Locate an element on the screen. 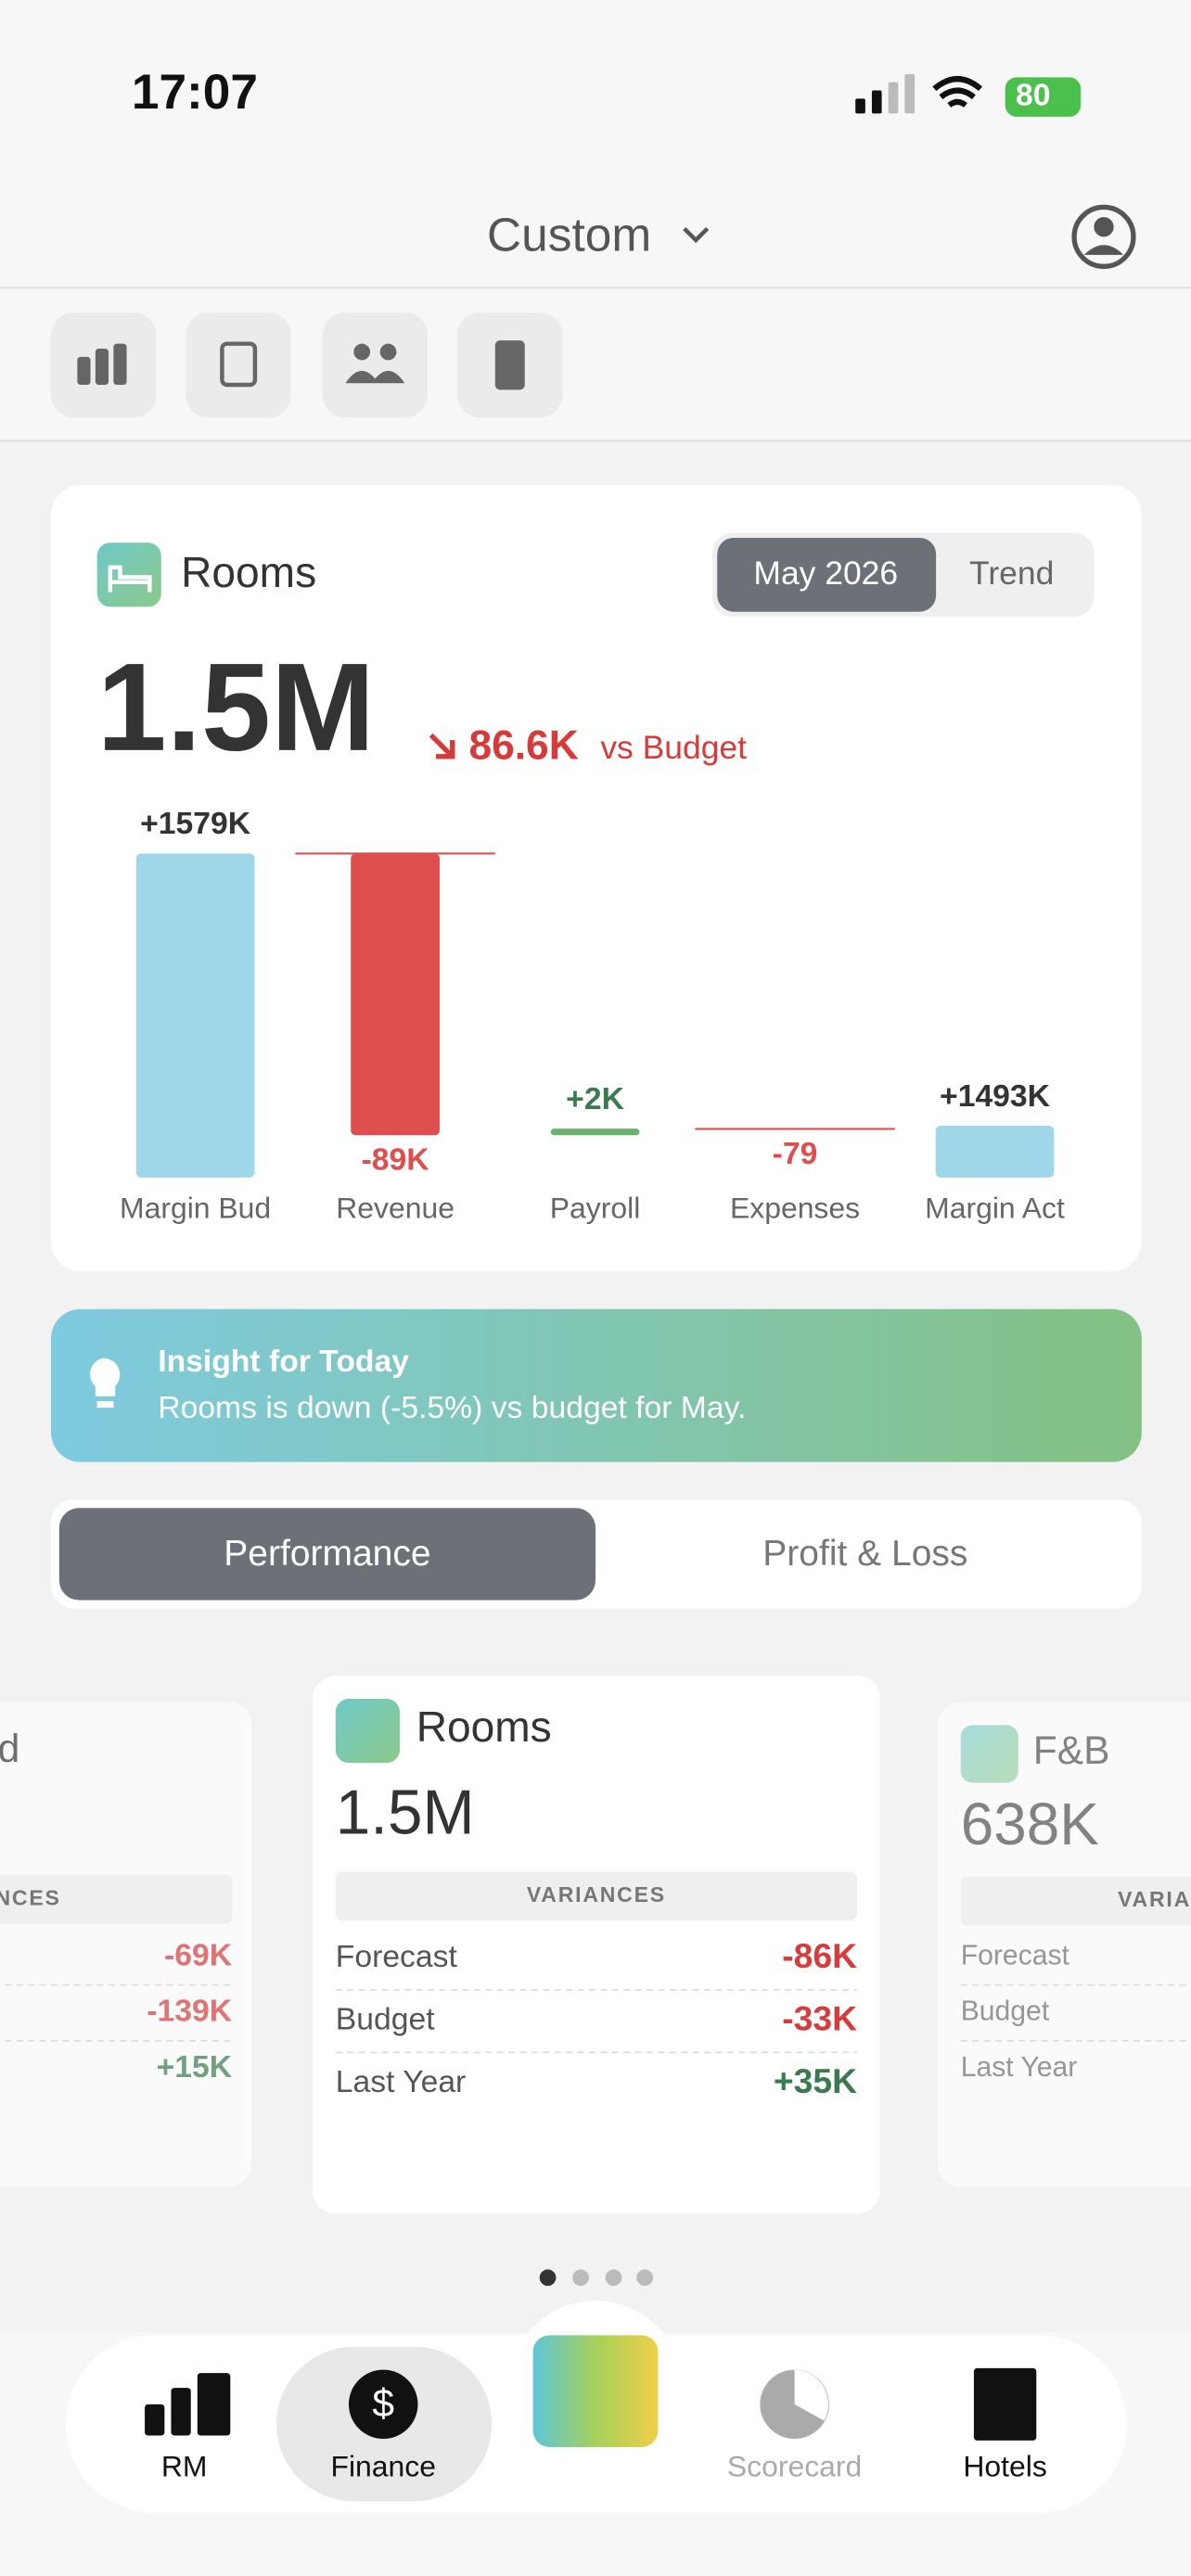 The width and height of the screenshot is (1191, 2576). finance-icon is located at coordinates (383, 2405).